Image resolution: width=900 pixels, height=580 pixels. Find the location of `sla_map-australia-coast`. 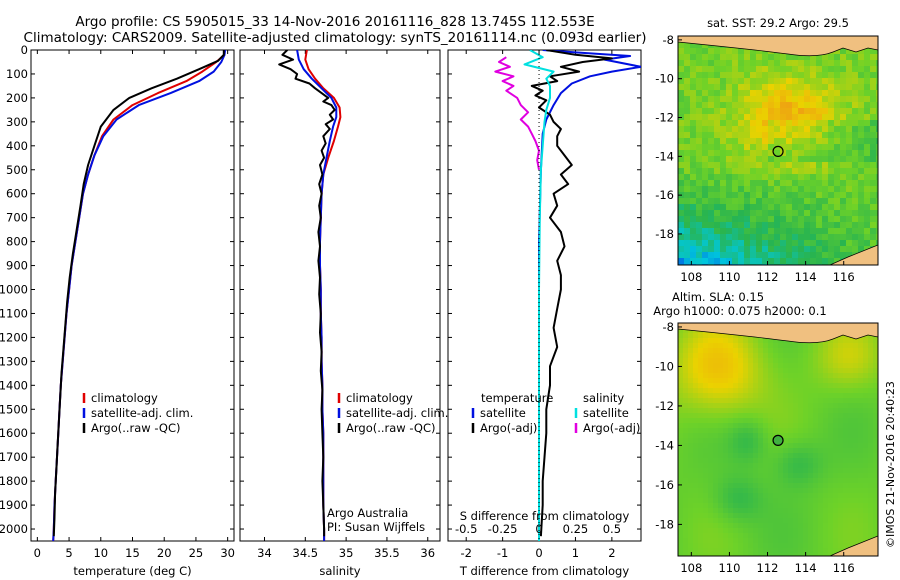

sla_map-australia-coast is located at coordinates (853, 545).